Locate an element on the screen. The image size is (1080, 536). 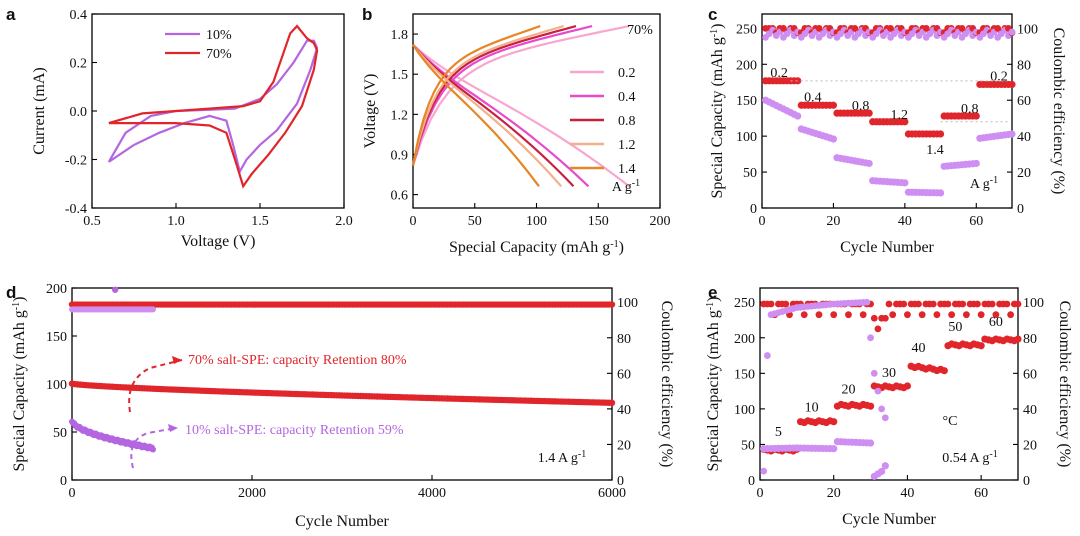
rate-note: 0.54 A g-1 is located at coordinates (969, 458).